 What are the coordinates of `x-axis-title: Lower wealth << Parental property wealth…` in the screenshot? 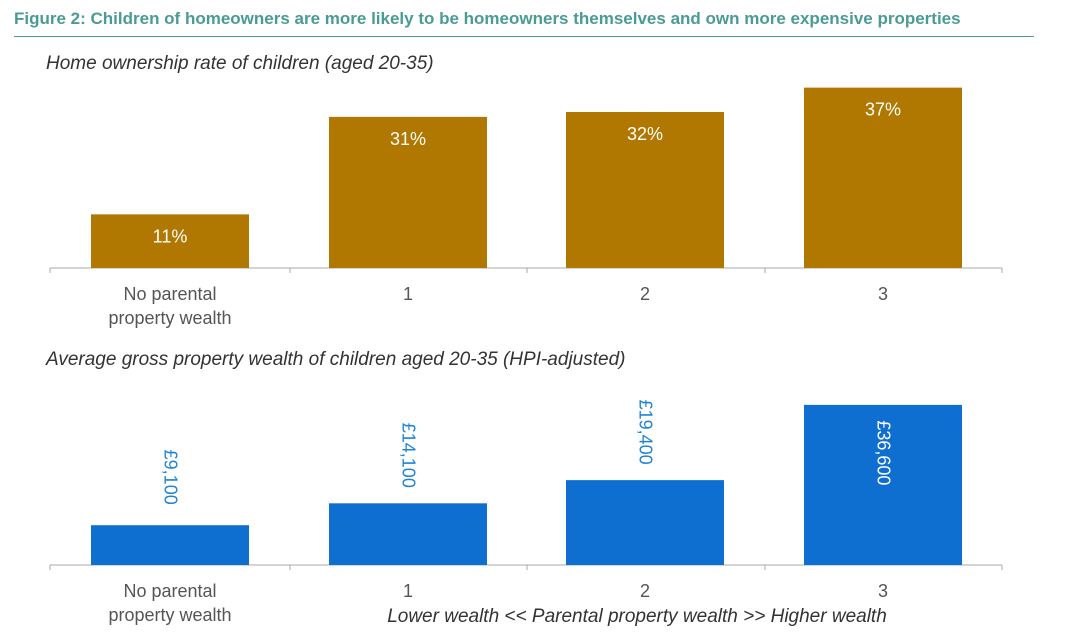 It's located at (637, 616).